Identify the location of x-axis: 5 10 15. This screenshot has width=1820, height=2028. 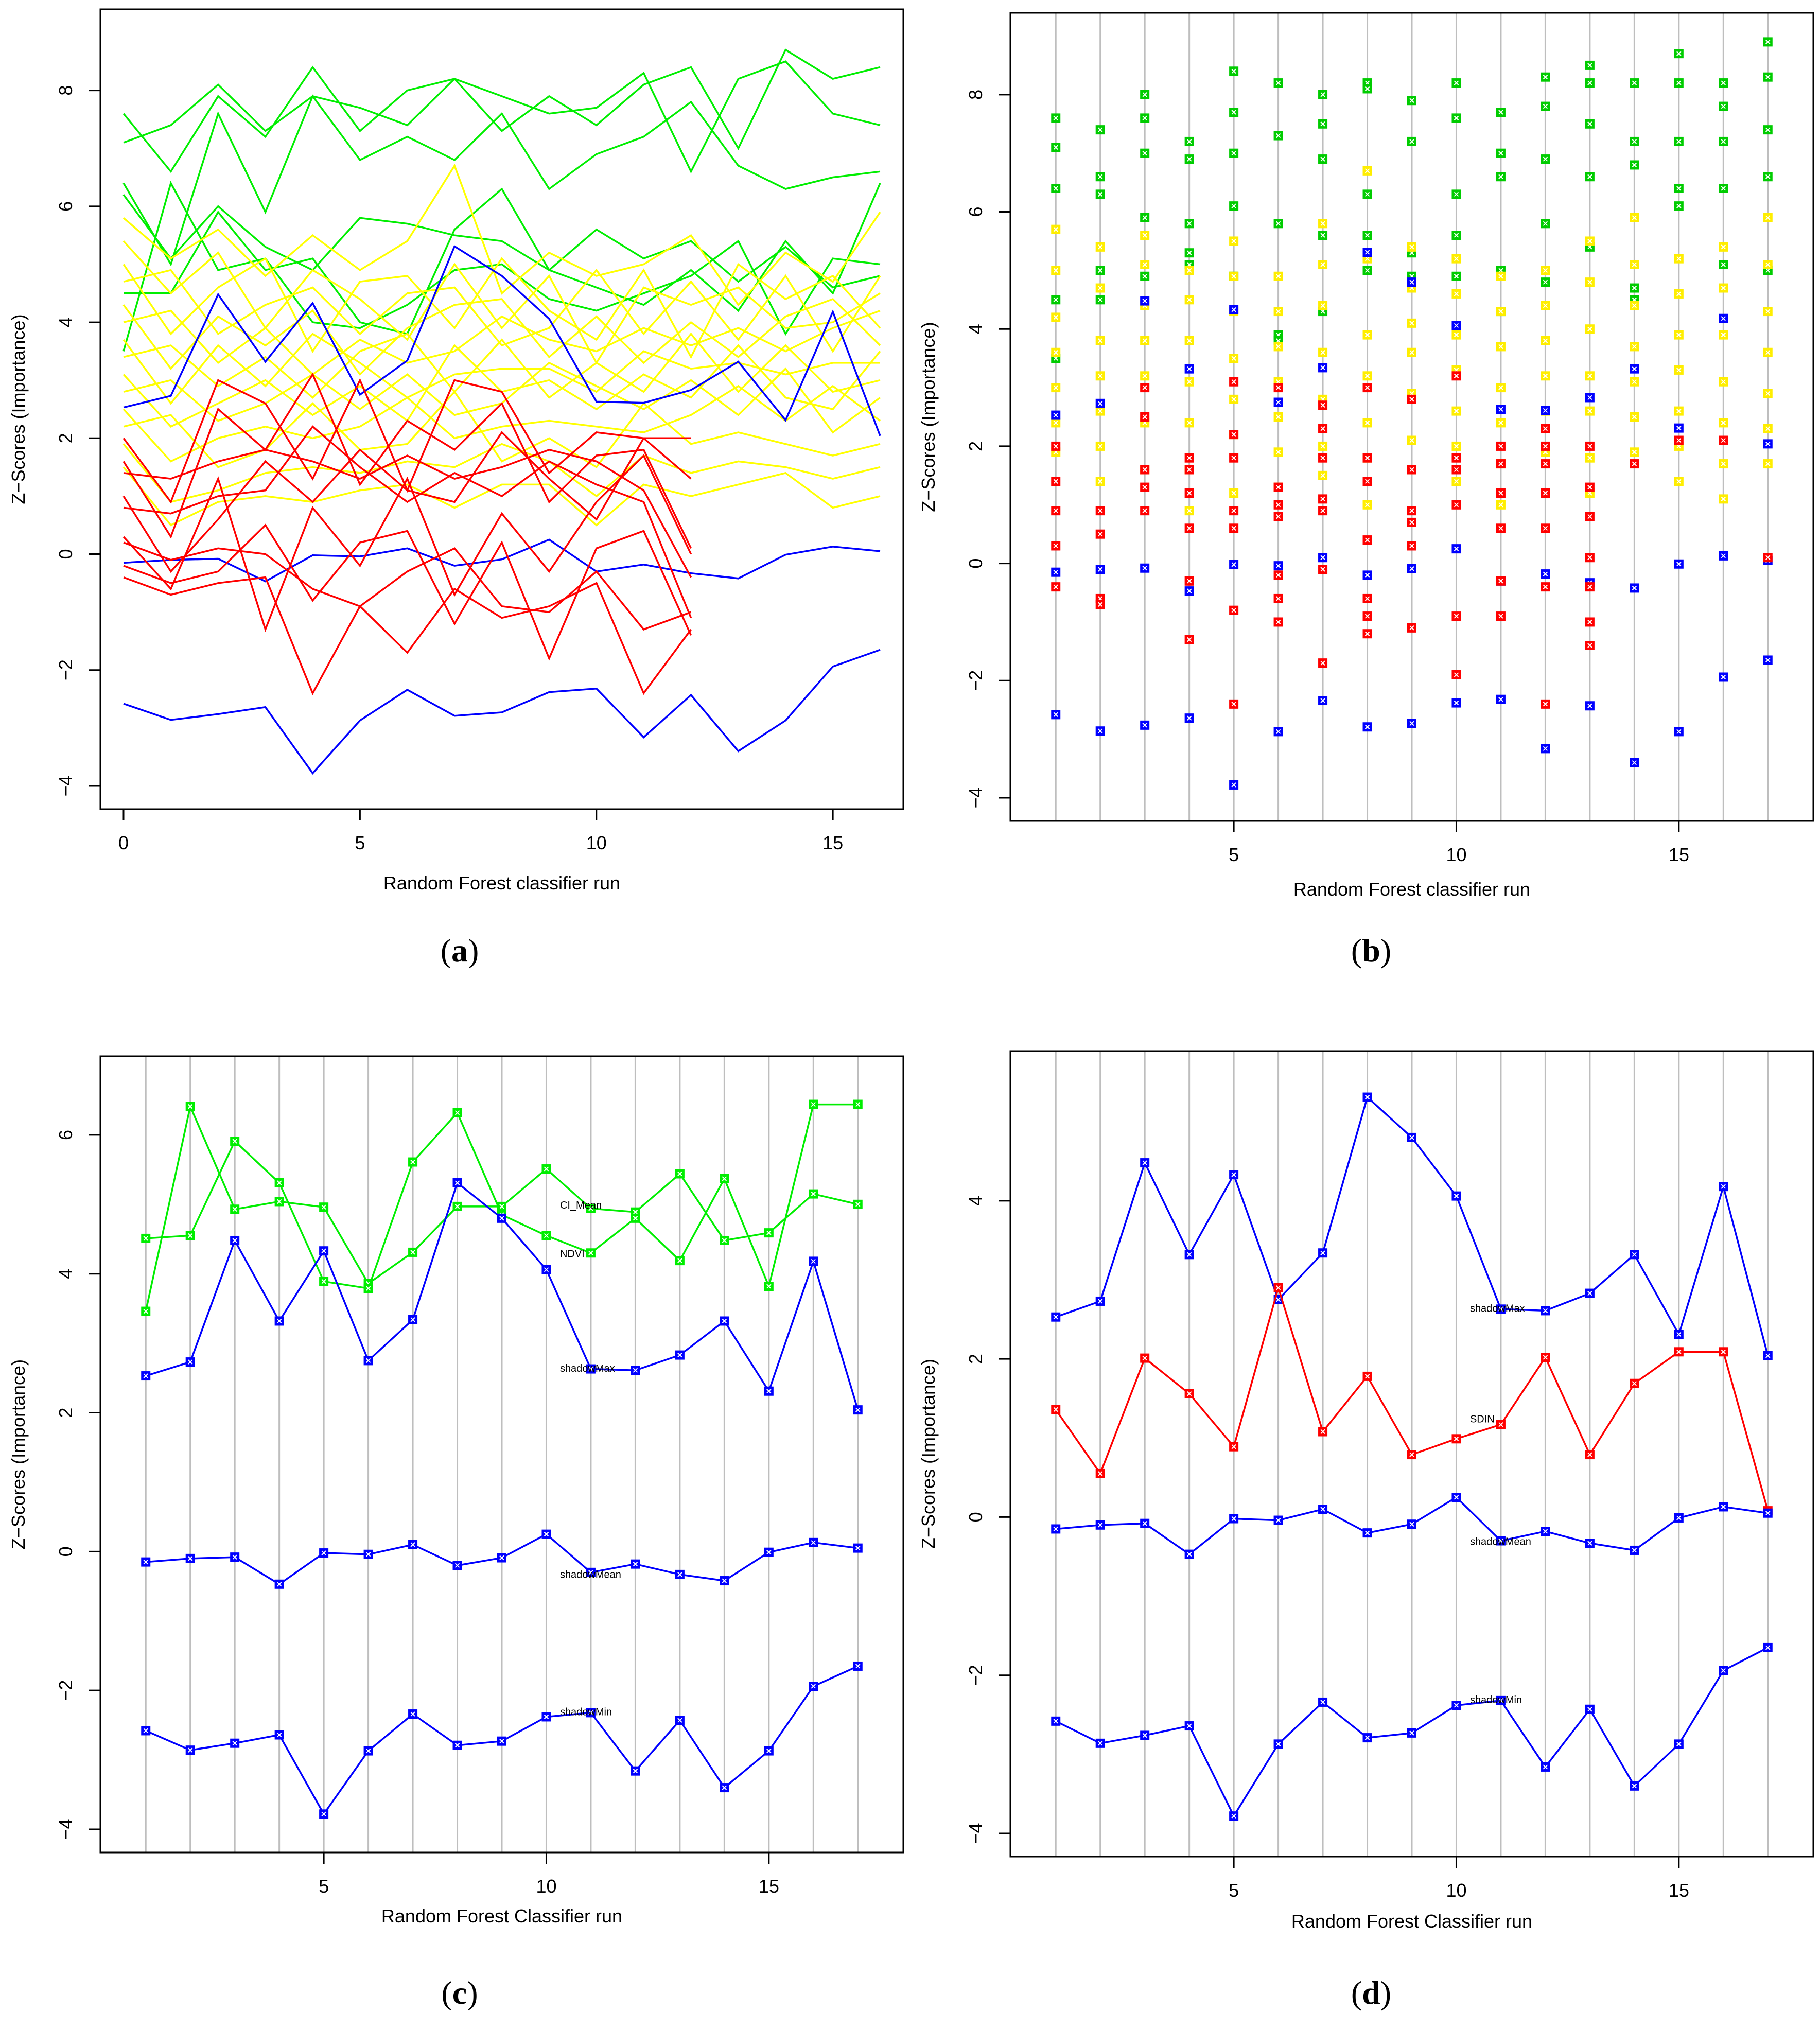
(1459, 1879).